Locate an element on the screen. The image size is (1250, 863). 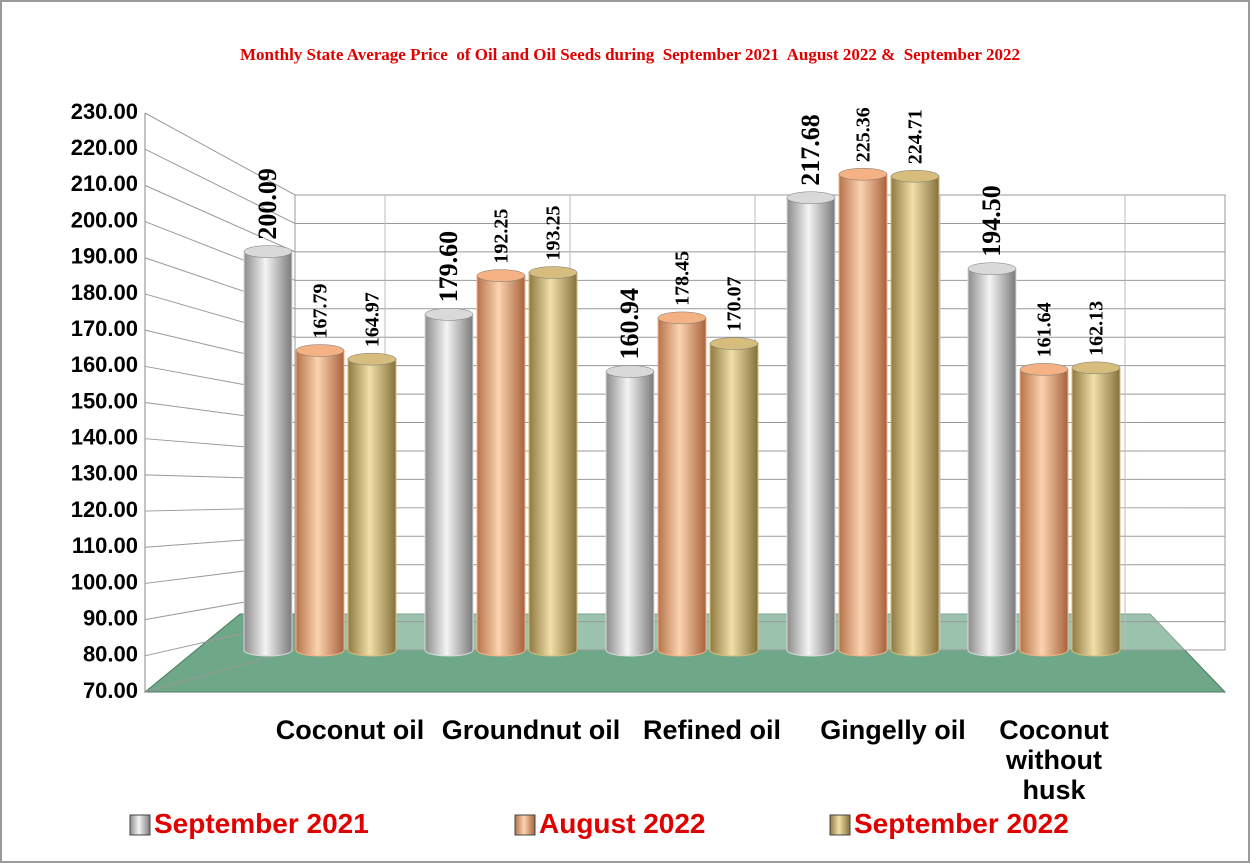
y-tick-label: 140.00 is located at coordinates (104, 437).